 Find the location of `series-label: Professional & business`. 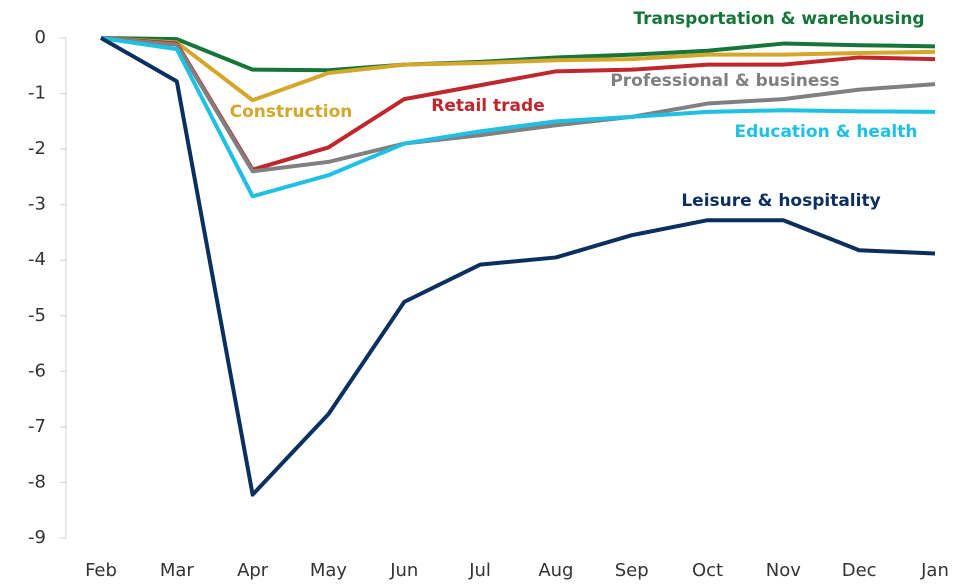

series-label: Professional & business is located at coordinates (724, 81).